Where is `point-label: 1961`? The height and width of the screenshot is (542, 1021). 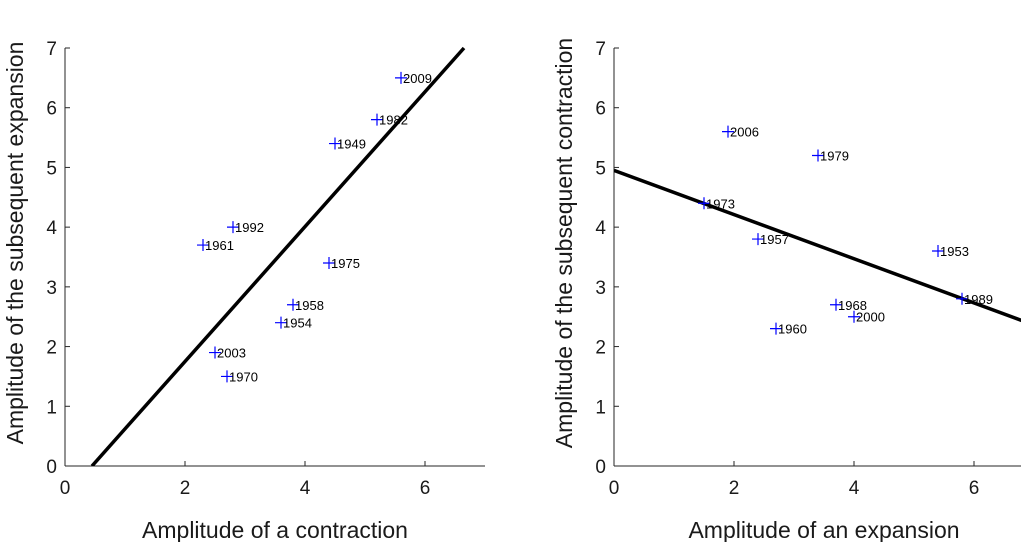
point-label: 1961 is located at coordinates (219, 245).